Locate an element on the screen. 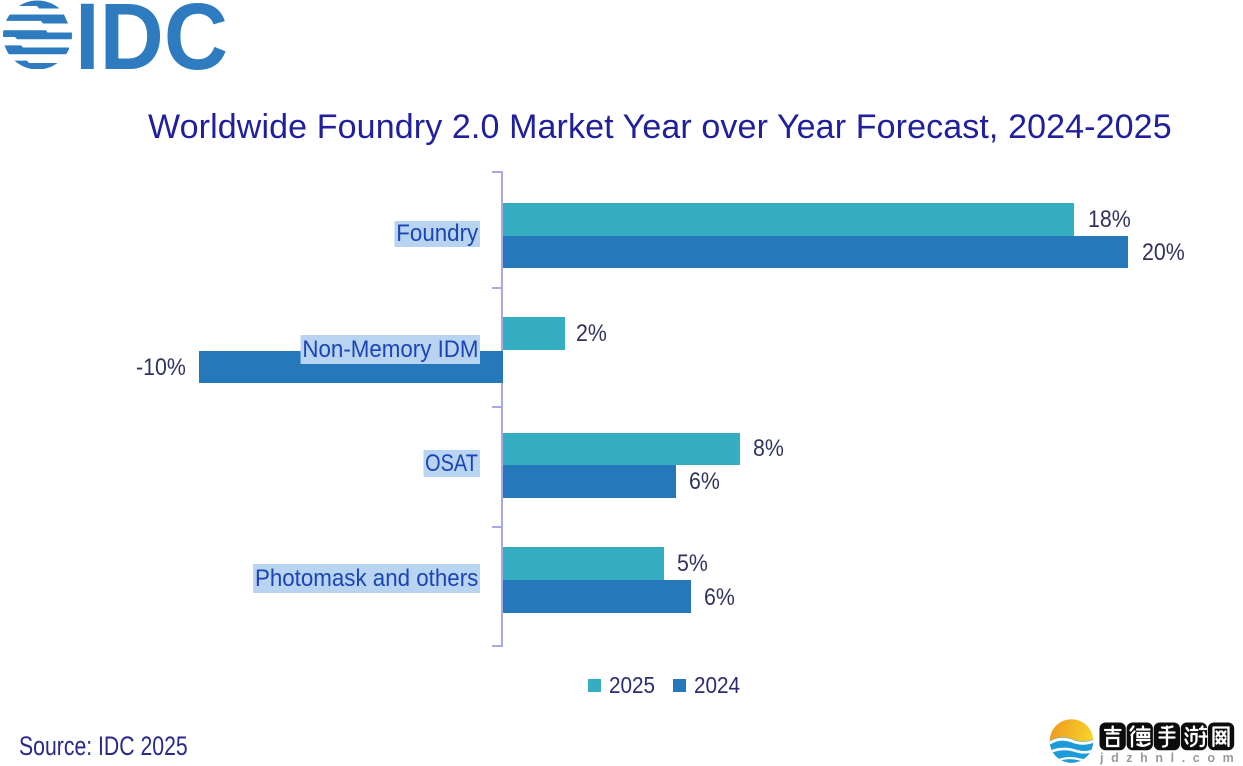  svg-text: IDC is located at coordinates (151, 36).